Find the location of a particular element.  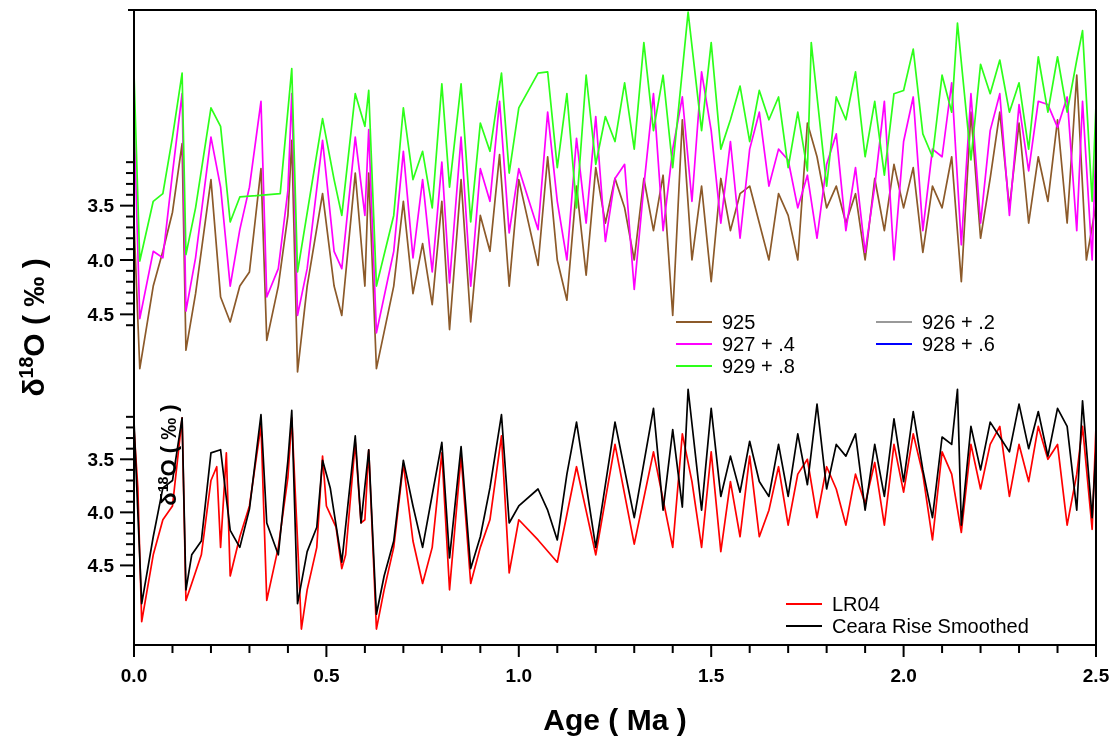

x-tick-label: 0.0 is located at coordinates (134, 676).